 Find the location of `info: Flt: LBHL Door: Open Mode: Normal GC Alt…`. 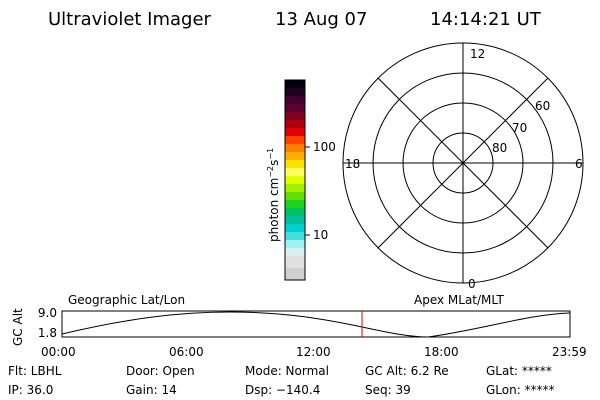

info: Flt: LBHL Door: Open Mode: Normal GC Alt… is located at coordinates (281, 380).